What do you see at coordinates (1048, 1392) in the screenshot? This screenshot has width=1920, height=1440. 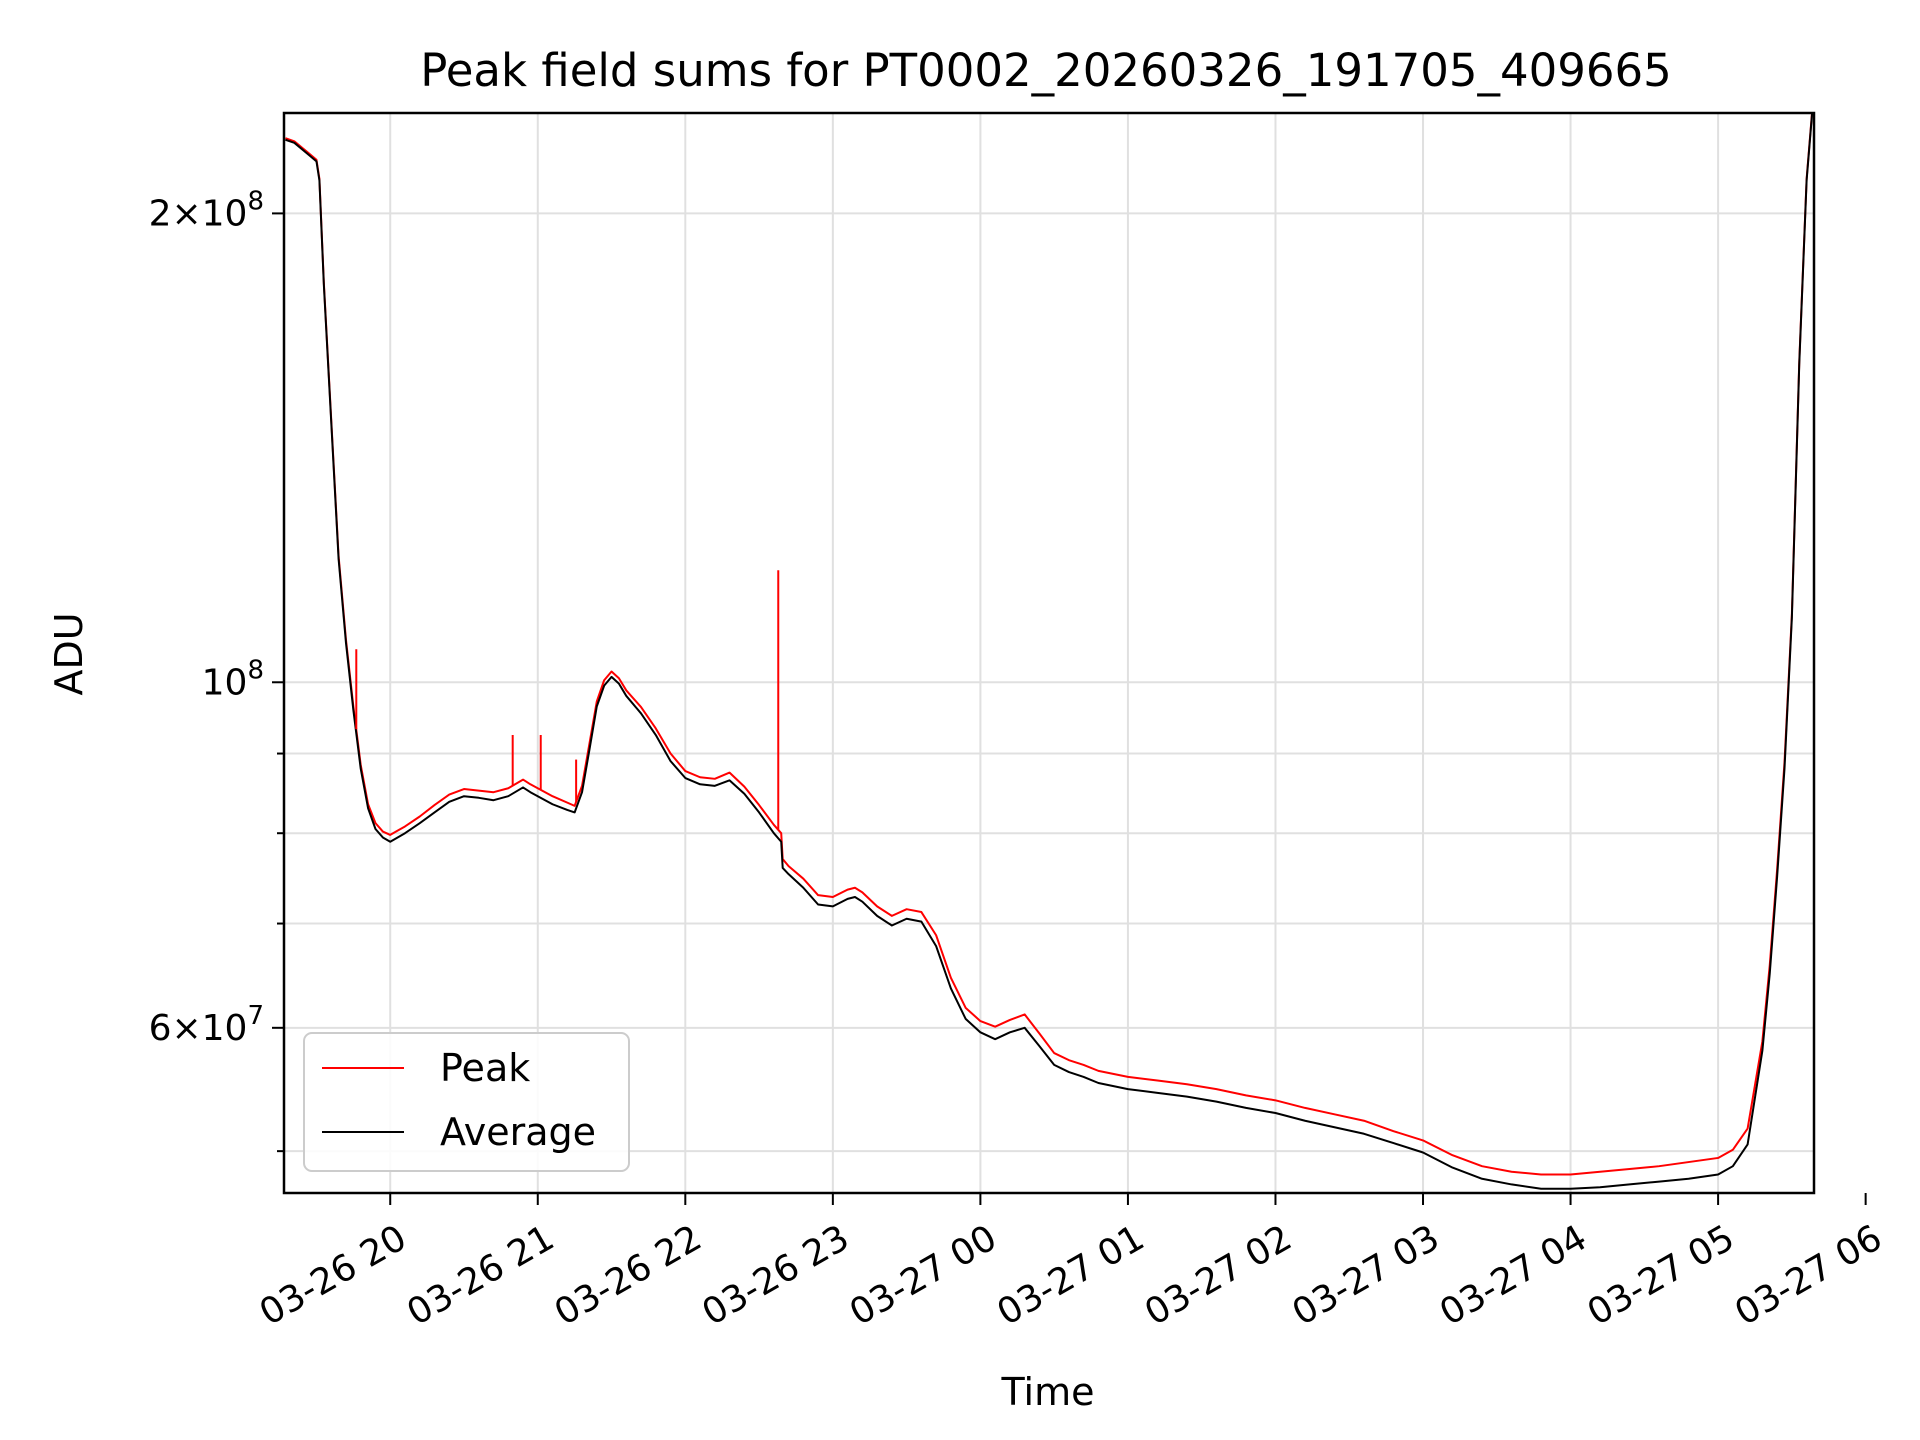 I see `x-axis-label: Time` at bounding box center [1048, 1392].